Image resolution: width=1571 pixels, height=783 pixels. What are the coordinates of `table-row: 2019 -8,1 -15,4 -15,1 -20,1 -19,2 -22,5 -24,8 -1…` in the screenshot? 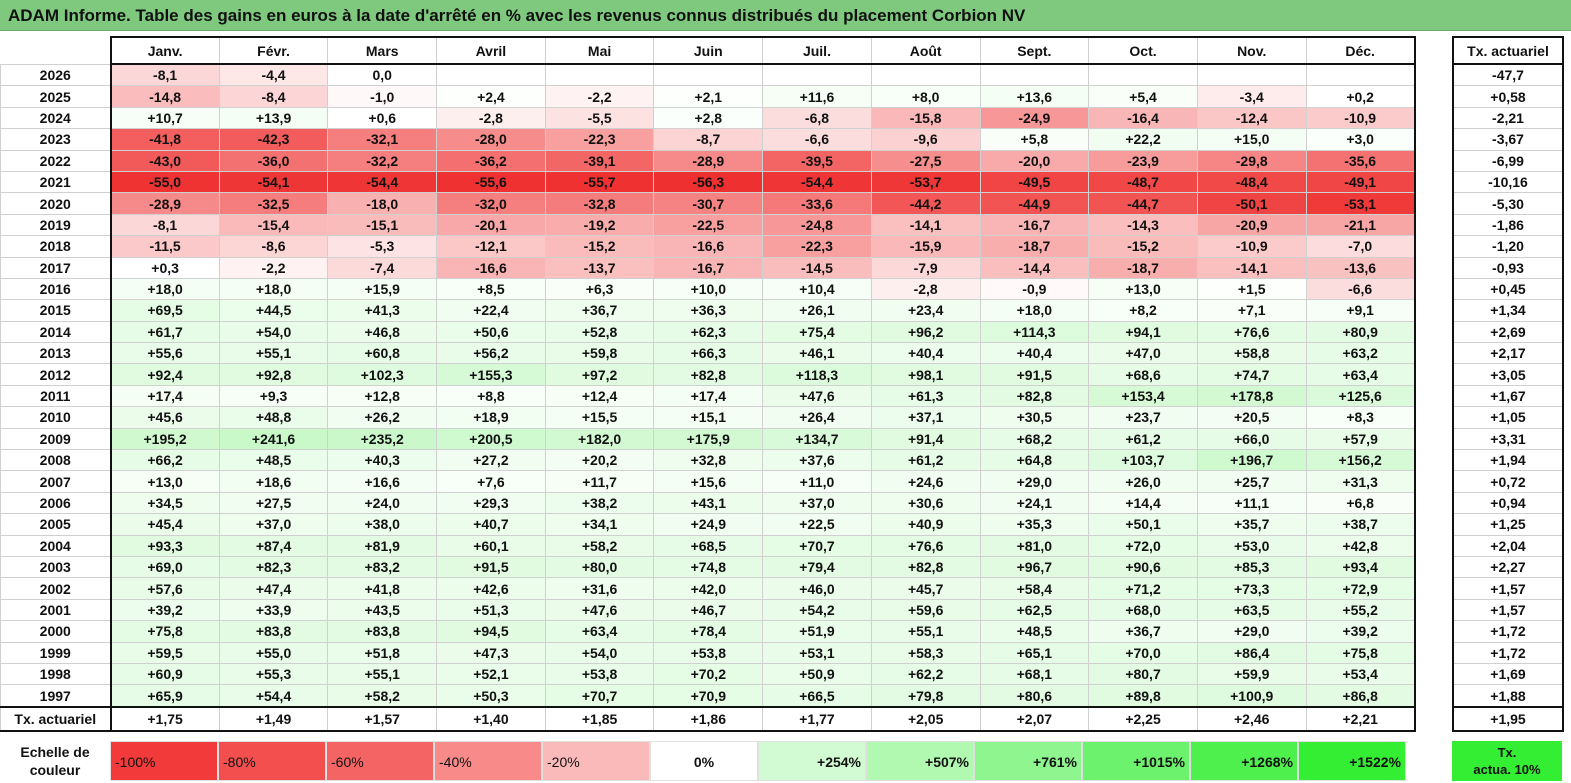 It's located at (708, 225).